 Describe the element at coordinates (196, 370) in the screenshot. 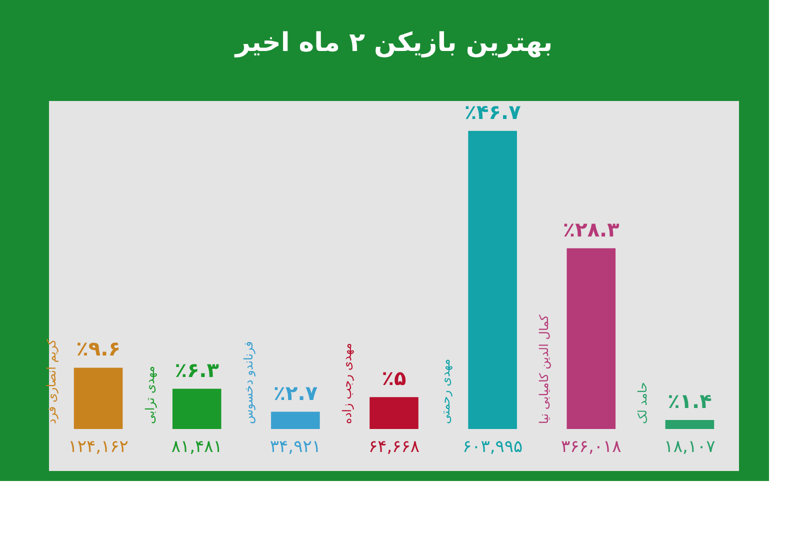

I see `data-label: ٪۶.۳` at that location.